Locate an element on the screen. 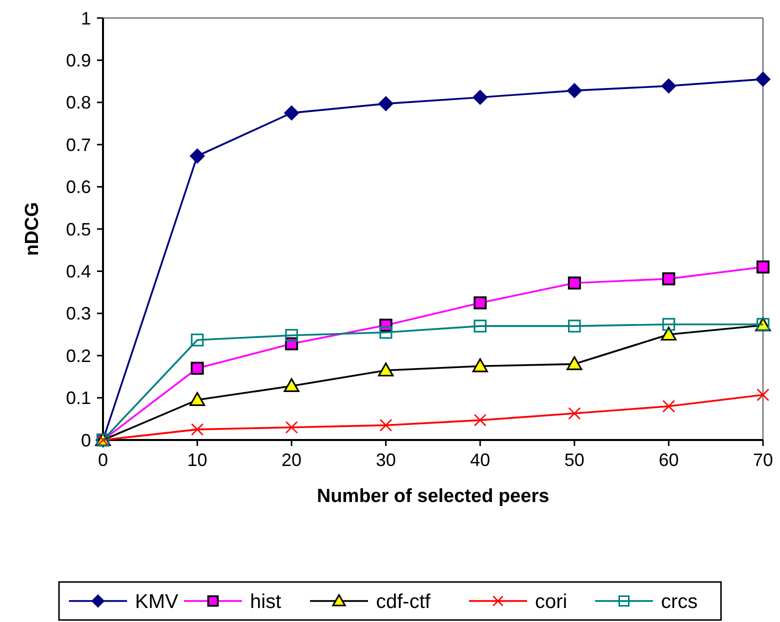 Image resolution: width=780 pixels, height=622 pixels. y-tick-label: 1 is located at coordinates (85, 18).